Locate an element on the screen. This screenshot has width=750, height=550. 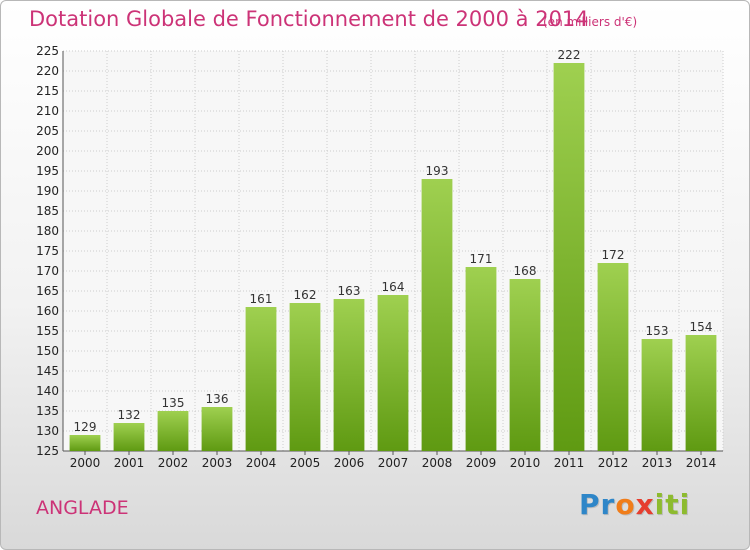
value-label-2003: 136 is located at coordinates (217, 399).